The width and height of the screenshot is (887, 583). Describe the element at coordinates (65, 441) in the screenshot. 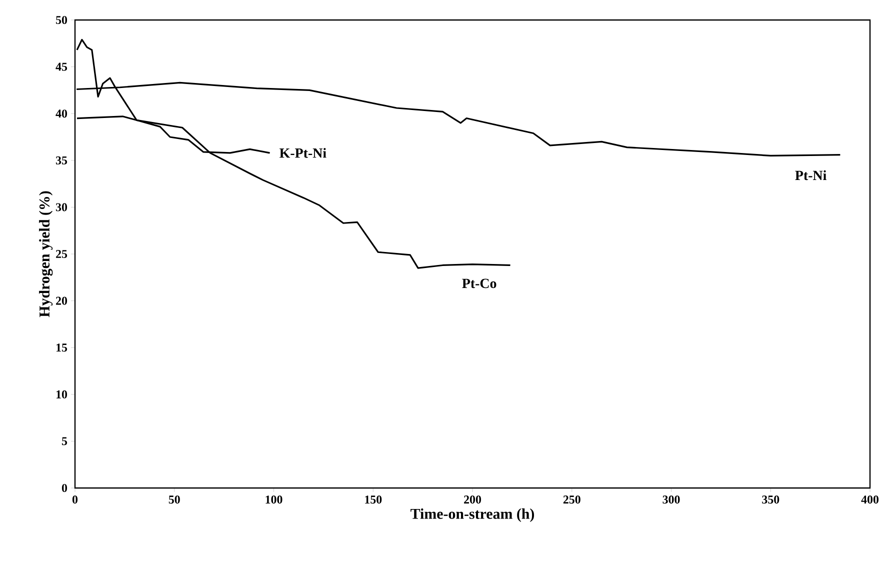

I see `y-tick-label: 5` at that location.